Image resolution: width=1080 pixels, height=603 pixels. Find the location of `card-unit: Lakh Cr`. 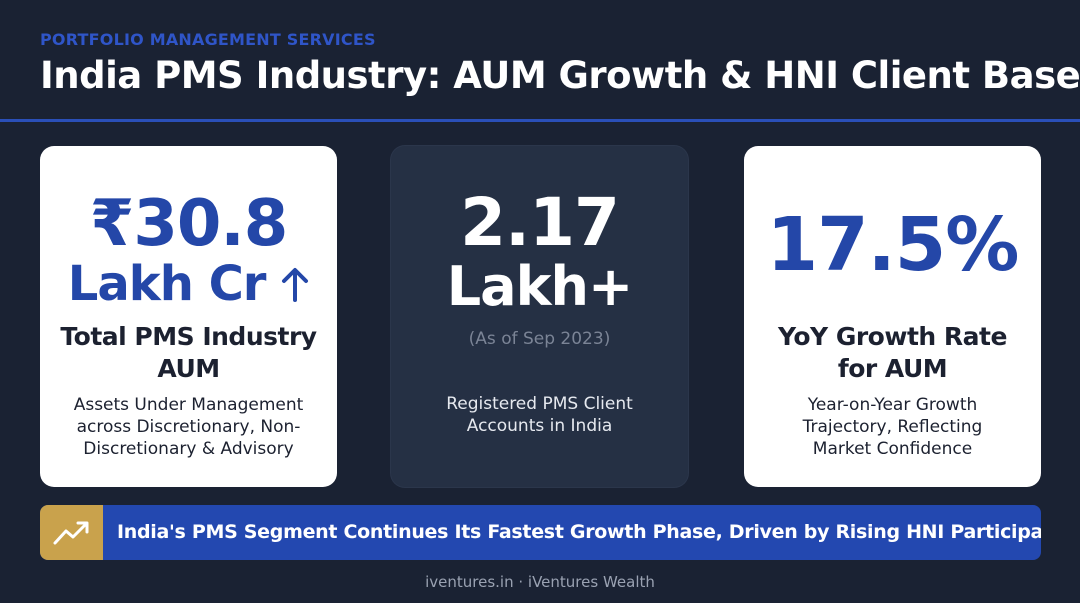

card-unit: Lakh Cr is located at coordinates (167, 284).